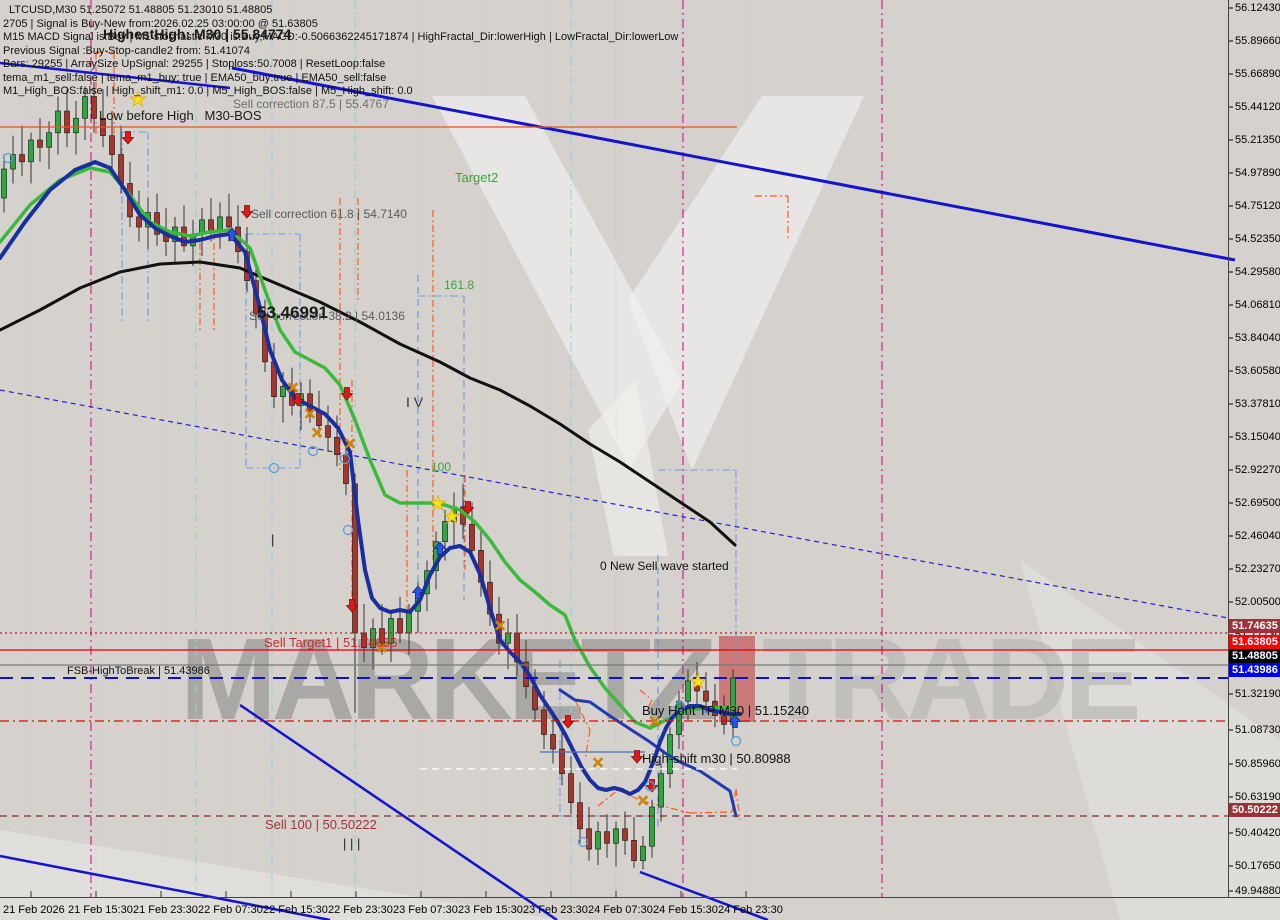  I want to click on chart-annotation: 161.8, so click(459, 285).